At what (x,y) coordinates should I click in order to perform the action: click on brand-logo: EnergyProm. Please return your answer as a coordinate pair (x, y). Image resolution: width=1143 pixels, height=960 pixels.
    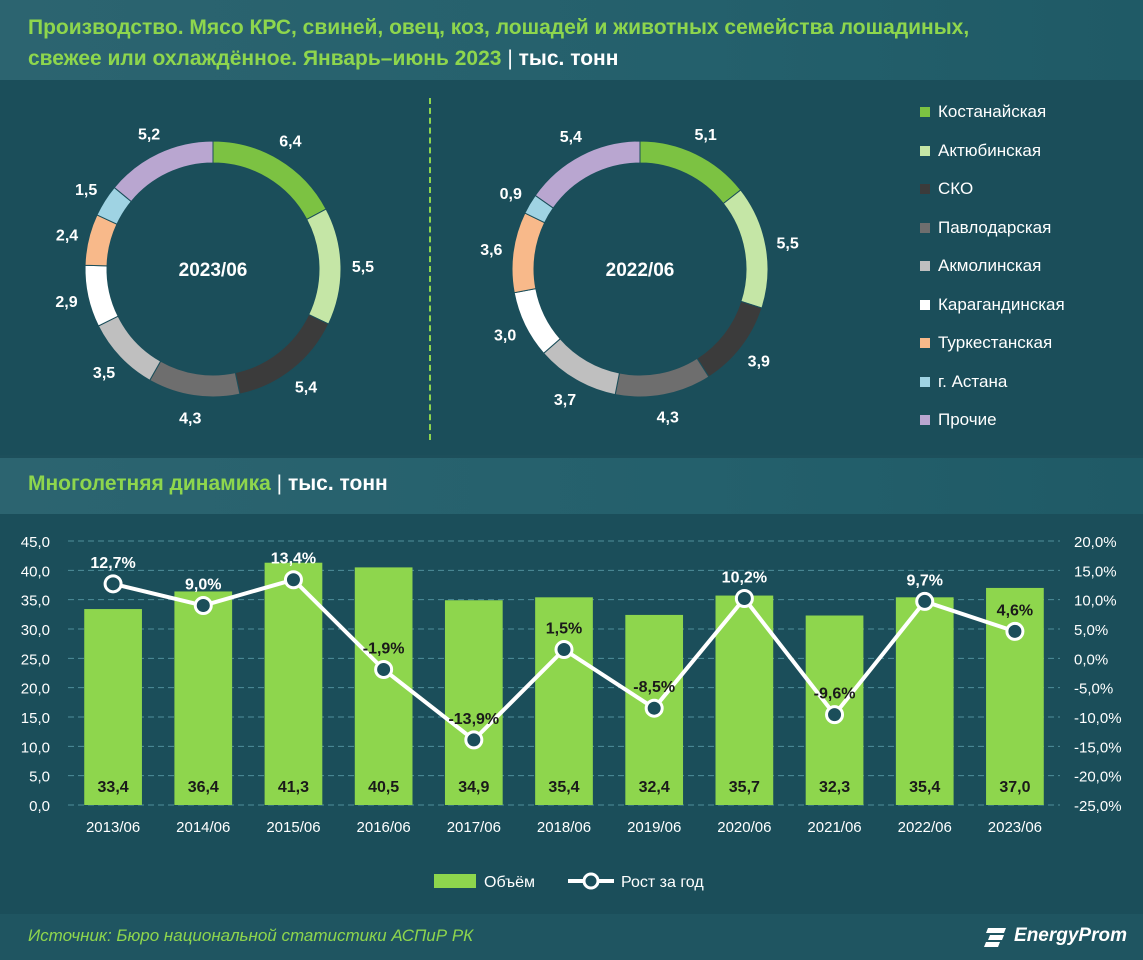
    Looking at the image, I should click on (1055, 936).